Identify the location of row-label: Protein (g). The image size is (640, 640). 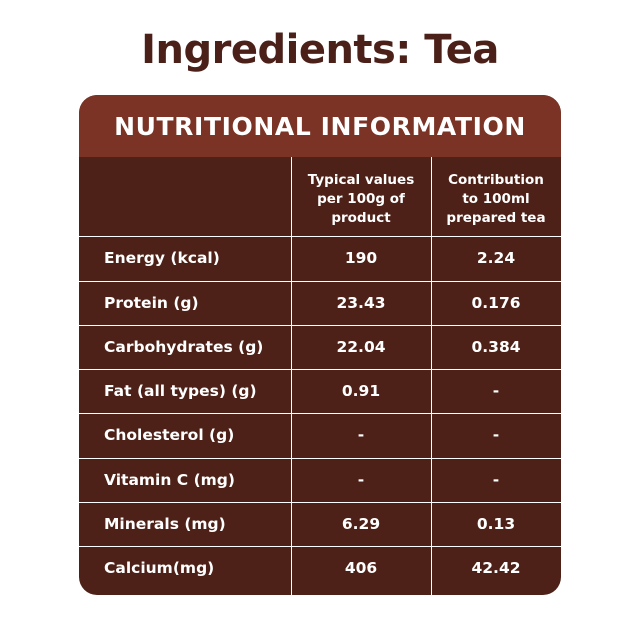
(151, 303).